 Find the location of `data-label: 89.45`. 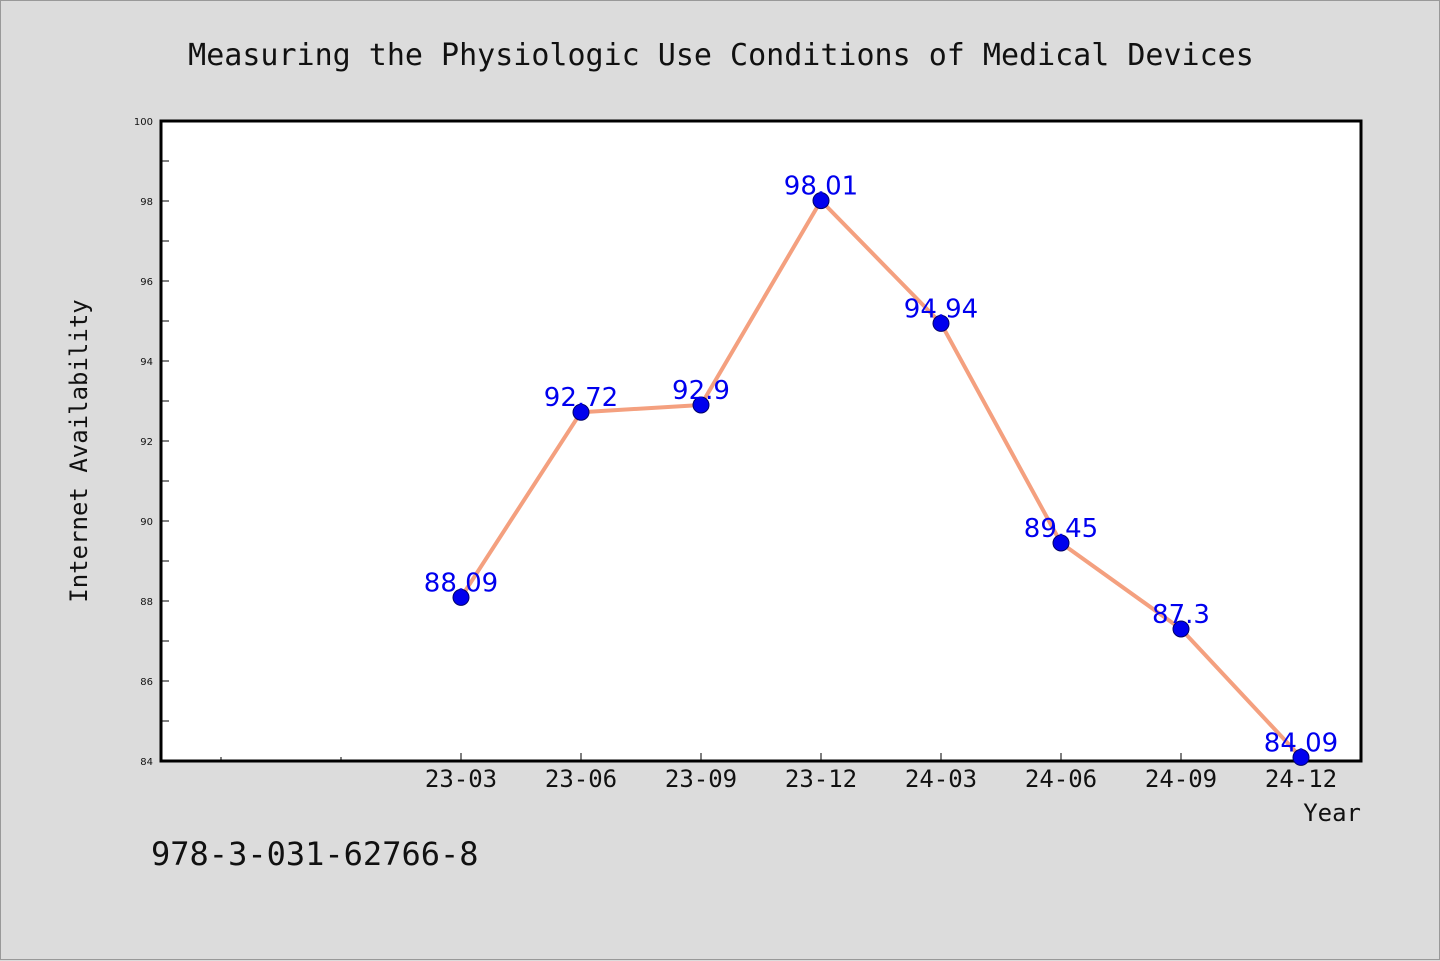

data-label: 89.45 is located at coordinates (1061, 529).